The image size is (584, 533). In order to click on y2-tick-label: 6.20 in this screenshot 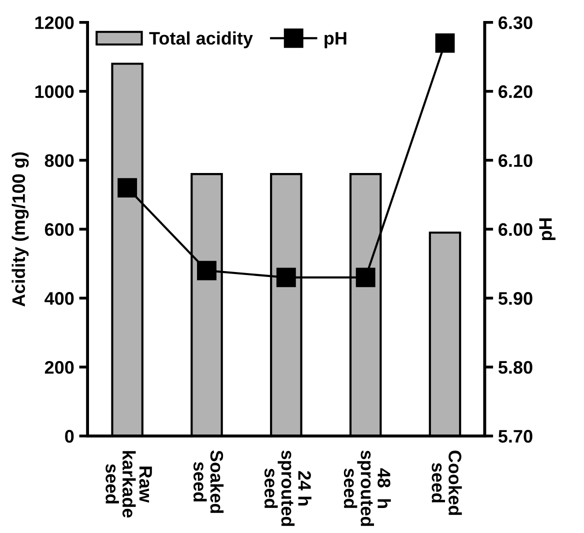, I will do `click(515, 91)`.